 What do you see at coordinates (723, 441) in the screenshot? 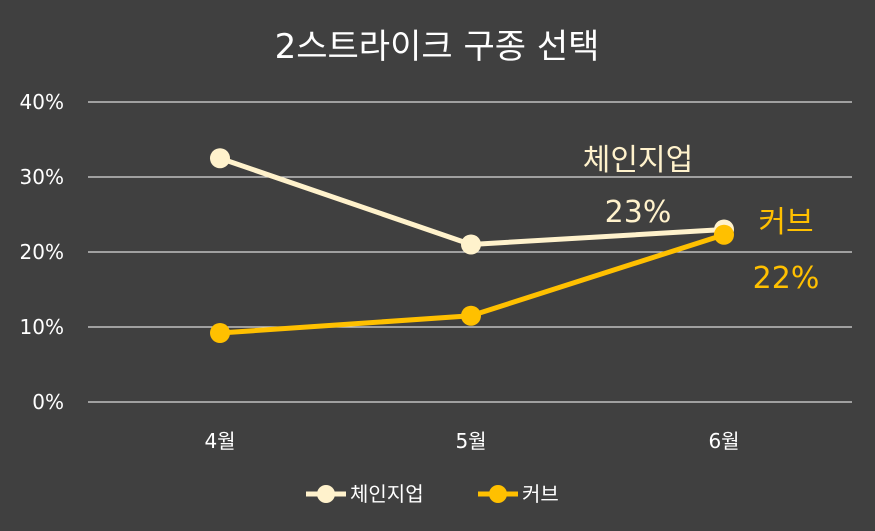
I see `x-tick-label: 6월` at bounding box center [723, 441].